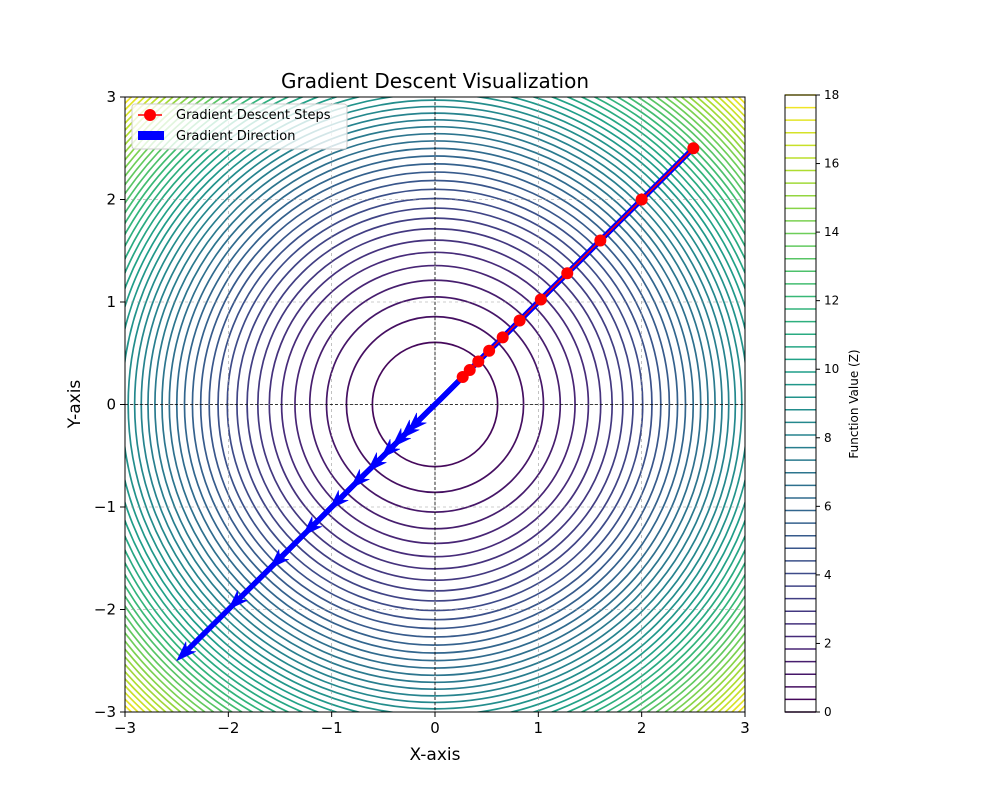 This screenshot has height=800, width=1000. Describe the element at coordinates (828, 712) in the screenshot. I see `colorbar-tick-label: 0` at that location.